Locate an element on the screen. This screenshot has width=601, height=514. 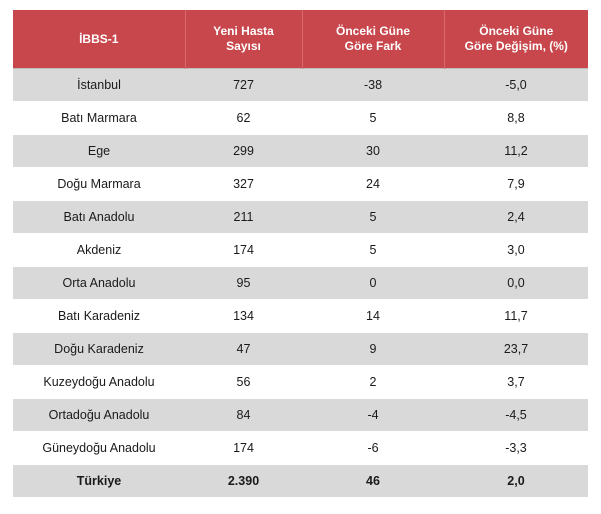
table-row: Batı Marmara 62 5 8,8 is located at coordinates (300, 118).